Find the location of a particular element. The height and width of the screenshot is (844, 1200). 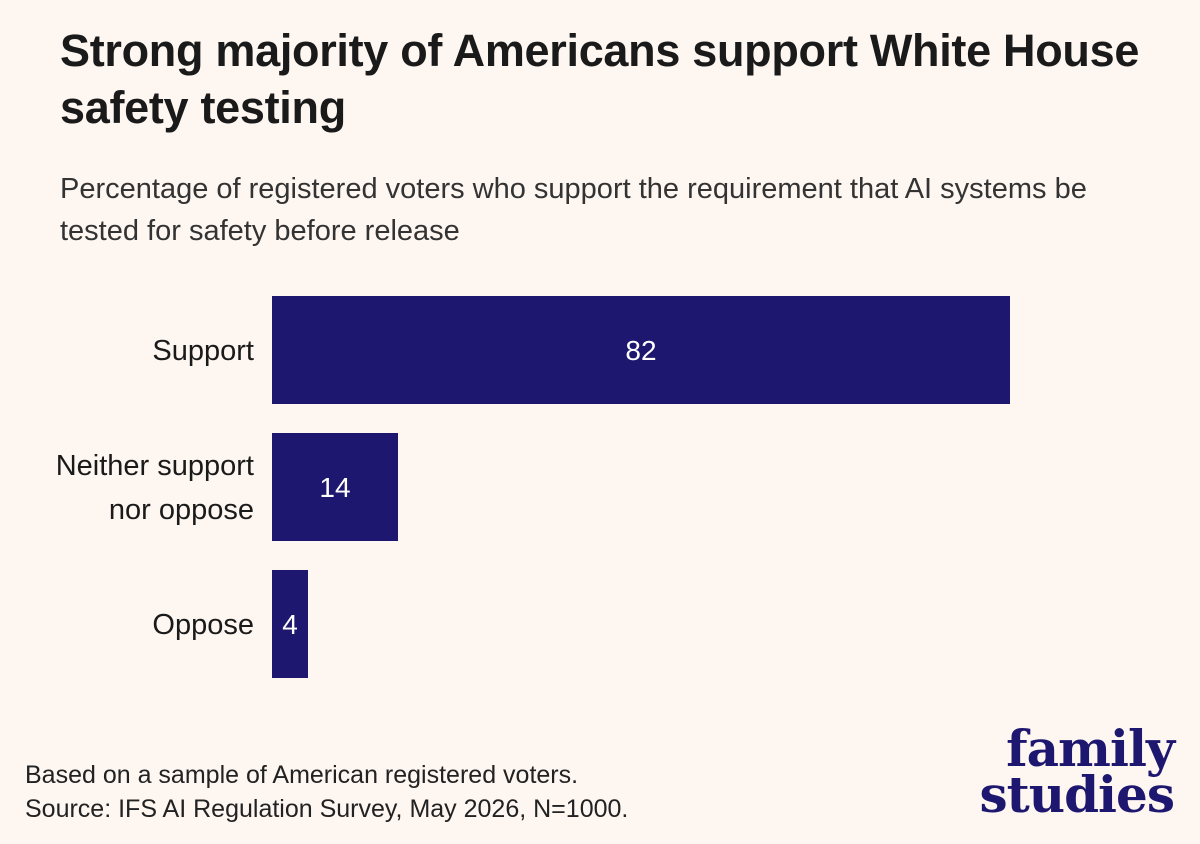

bar-value-label-0: 82 is located at coordinates (640, 350).